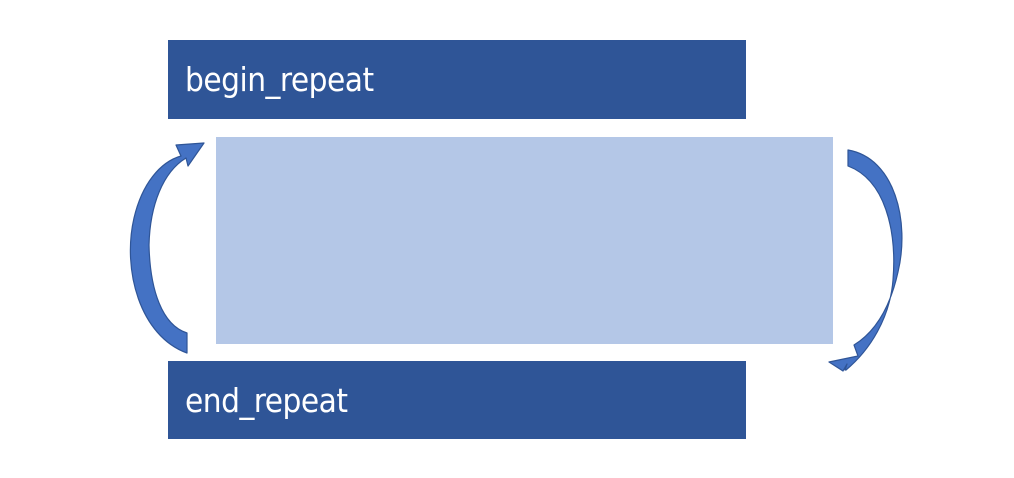 The width and height of the screenshot is (1014, 478). Describe the element at coordinates (457, 400) in the screenshot. I see `end-repeat-block: end_repeat` at that location.